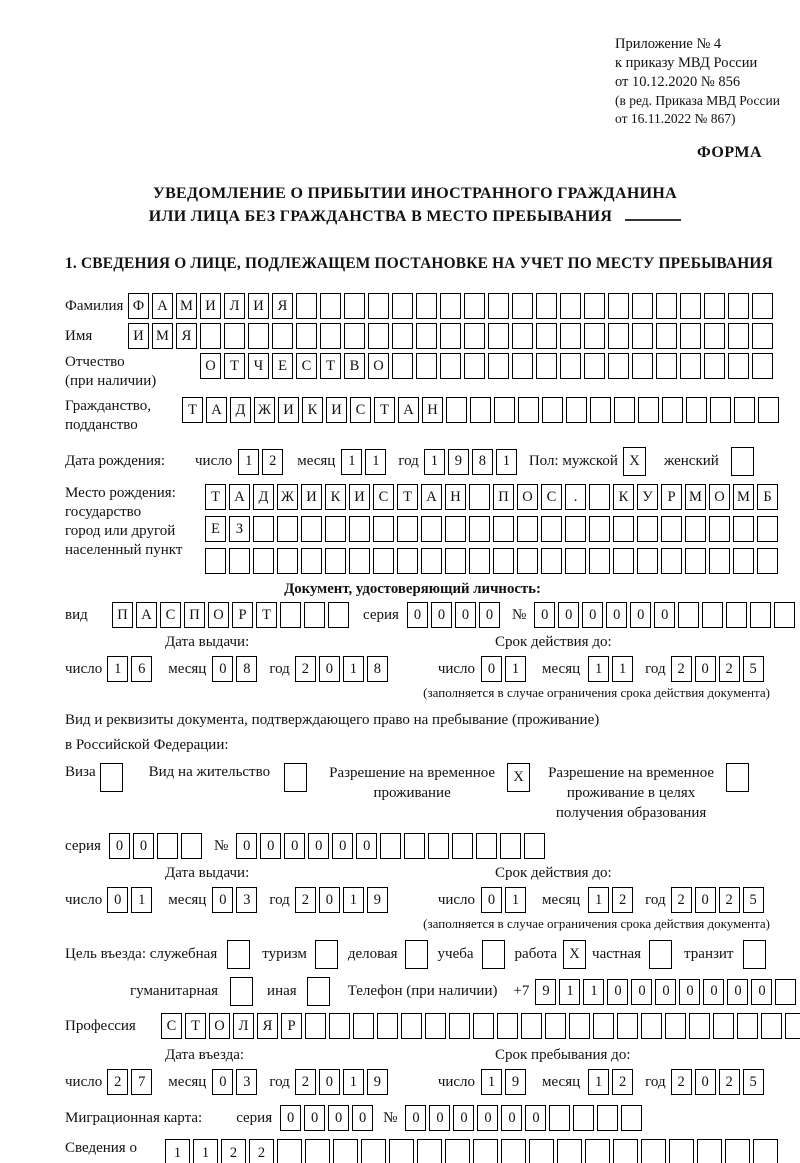 This screenshot has height=1163, width=800. What do you see at coordinates (634, 461) in the screenshot?
I see `sex-male-checkbox: X` at bounding box center [634, 461].